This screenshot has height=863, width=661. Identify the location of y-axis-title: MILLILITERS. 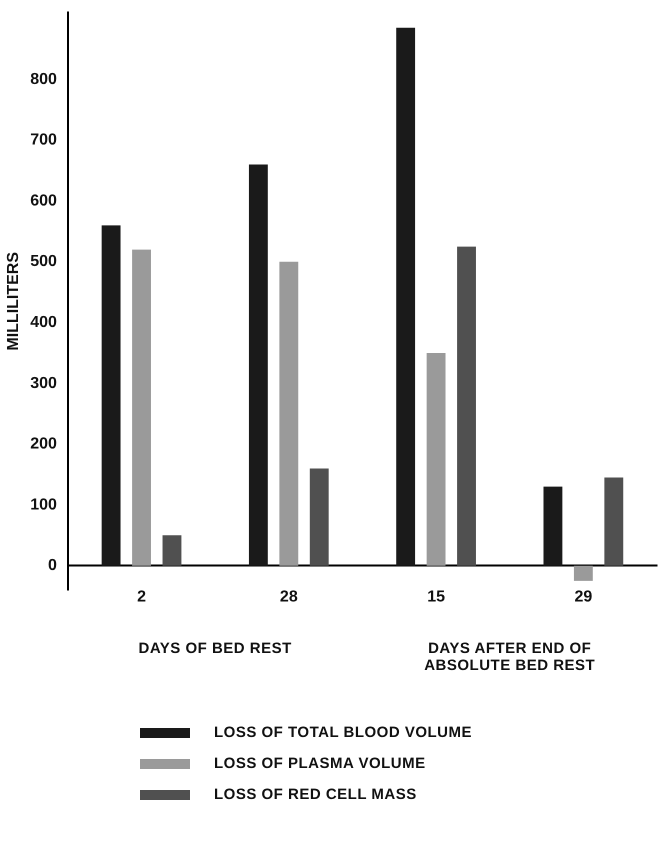
(13, 301).